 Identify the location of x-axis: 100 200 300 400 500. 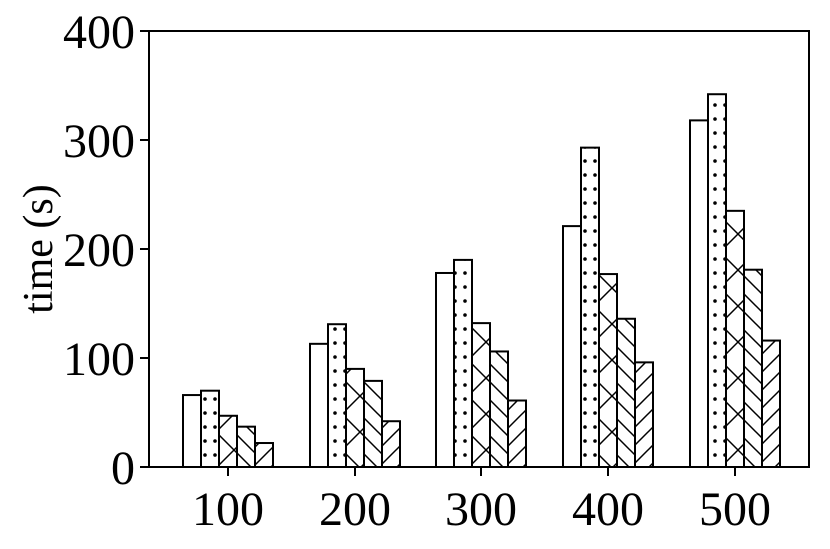
(481, 501).